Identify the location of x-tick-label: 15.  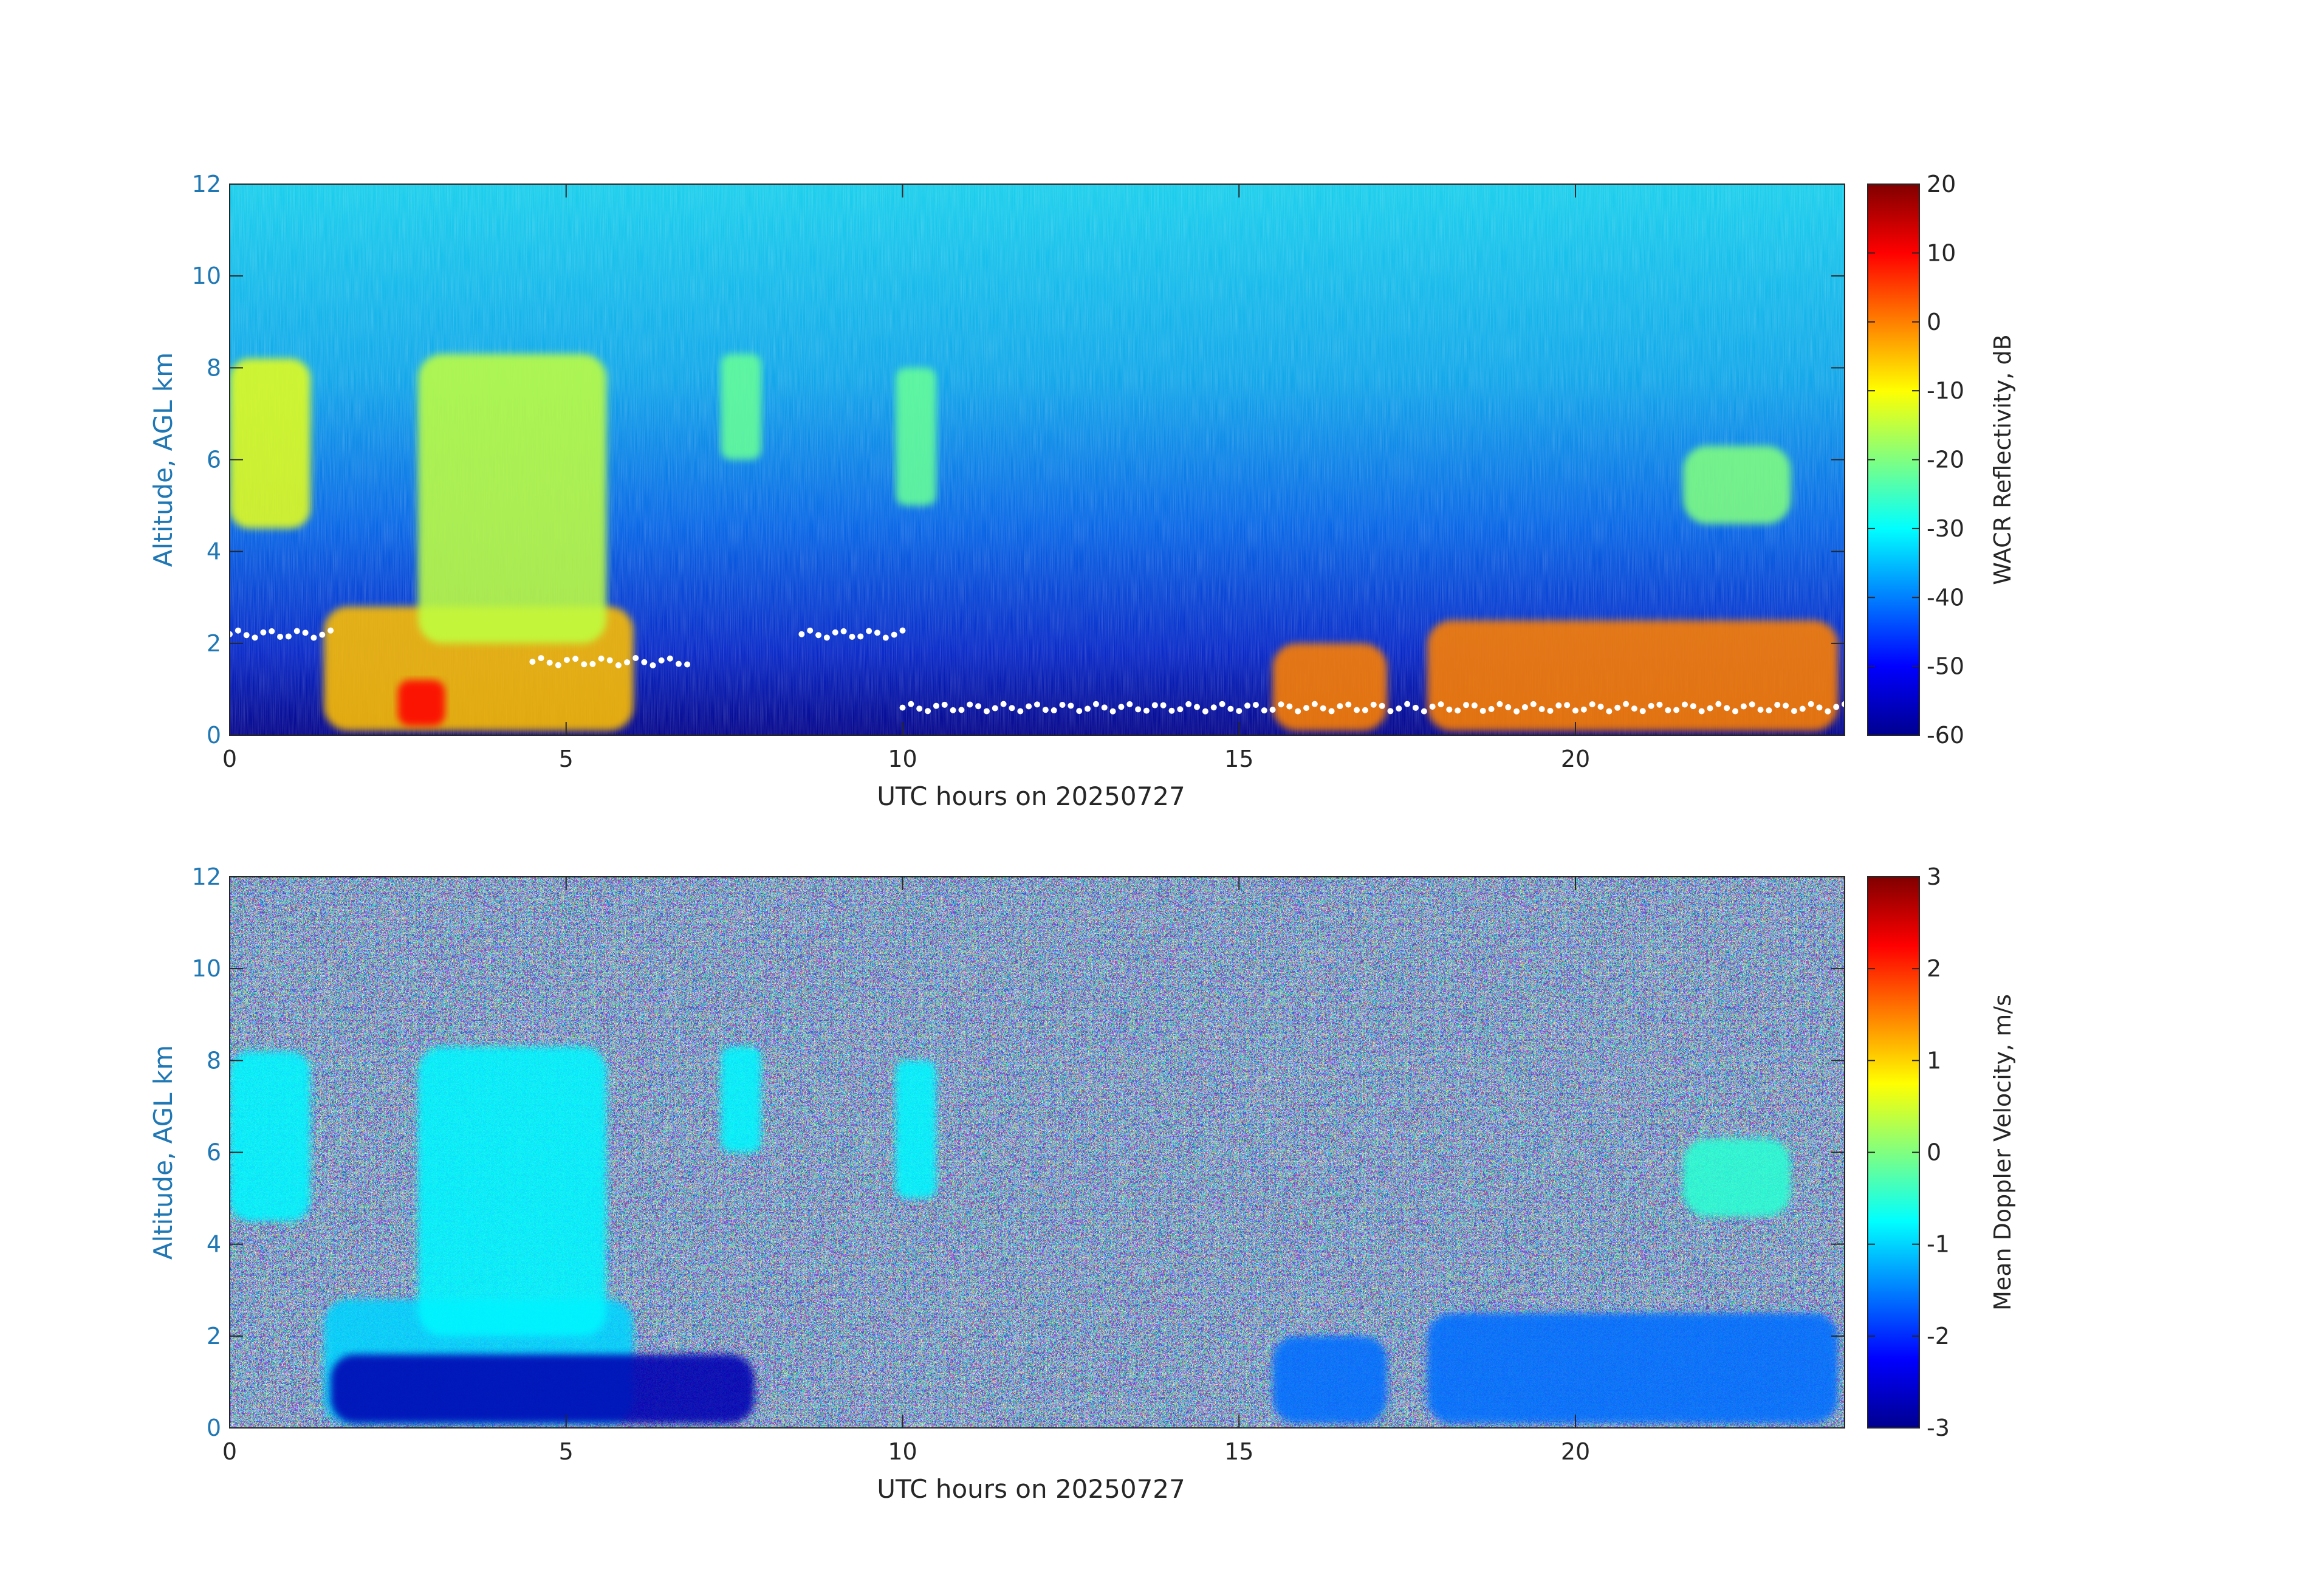
(1239, 759).